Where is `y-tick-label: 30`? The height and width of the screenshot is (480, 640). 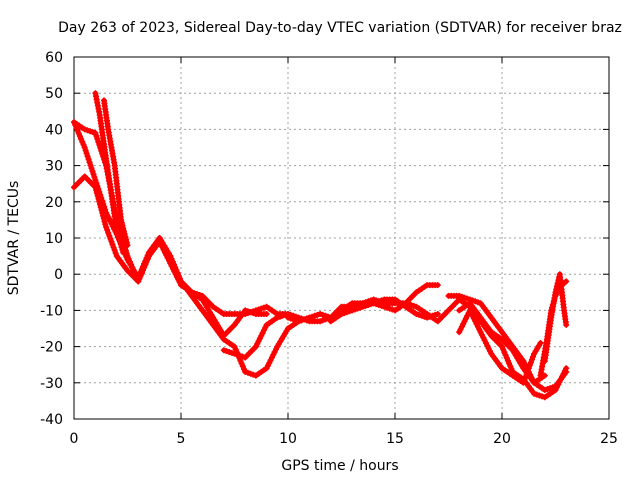
y-tick-label: 30 is located at coordinates (54, 167).